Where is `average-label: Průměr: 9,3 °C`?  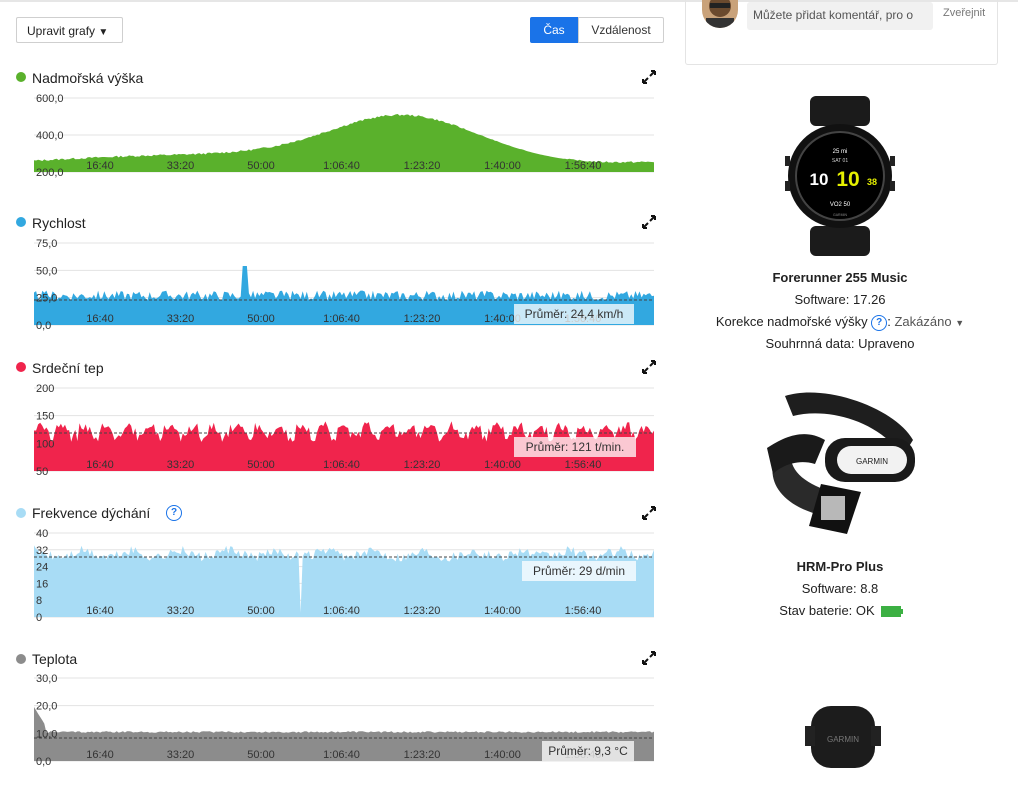 average-label: Průměr: 9,3 °C is located at coordinates (588, 751).